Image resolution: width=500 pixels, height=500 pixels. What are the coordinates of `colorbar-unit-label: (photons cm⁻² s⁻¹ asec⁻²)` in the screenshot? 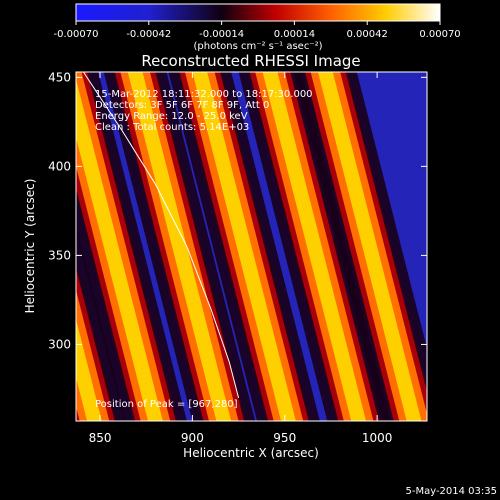 It's located at (257, 46).